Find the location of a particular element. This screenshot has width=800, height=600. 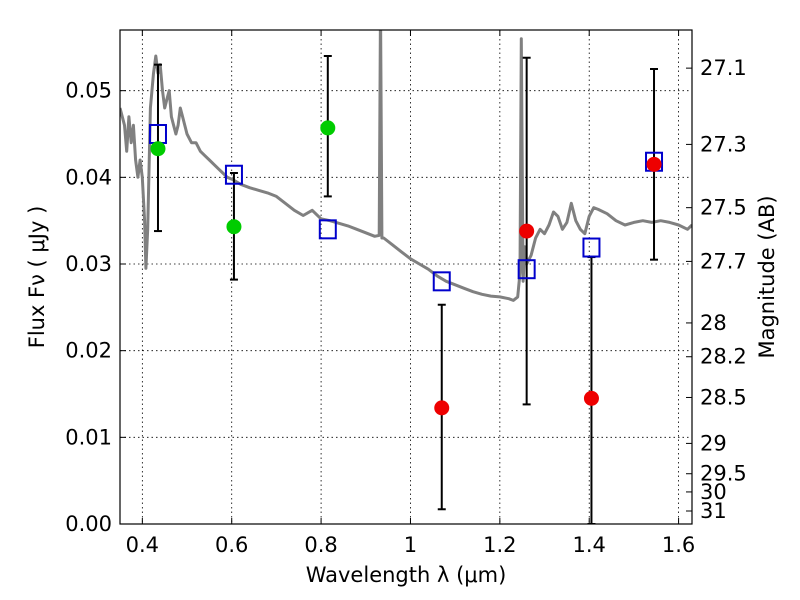

magnitude-axis-label: Magnitude (AB) is located at coordinates (767, 276).